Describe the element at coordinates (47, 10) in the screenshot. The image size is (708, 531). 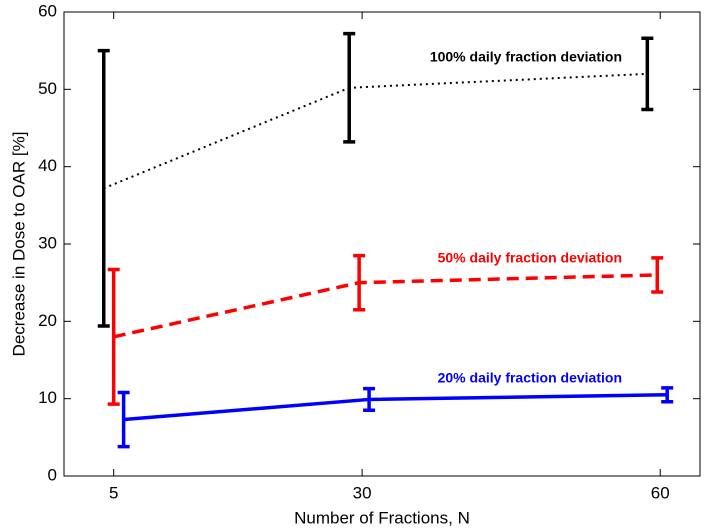
I see `y-tick-label: 60` at that location.